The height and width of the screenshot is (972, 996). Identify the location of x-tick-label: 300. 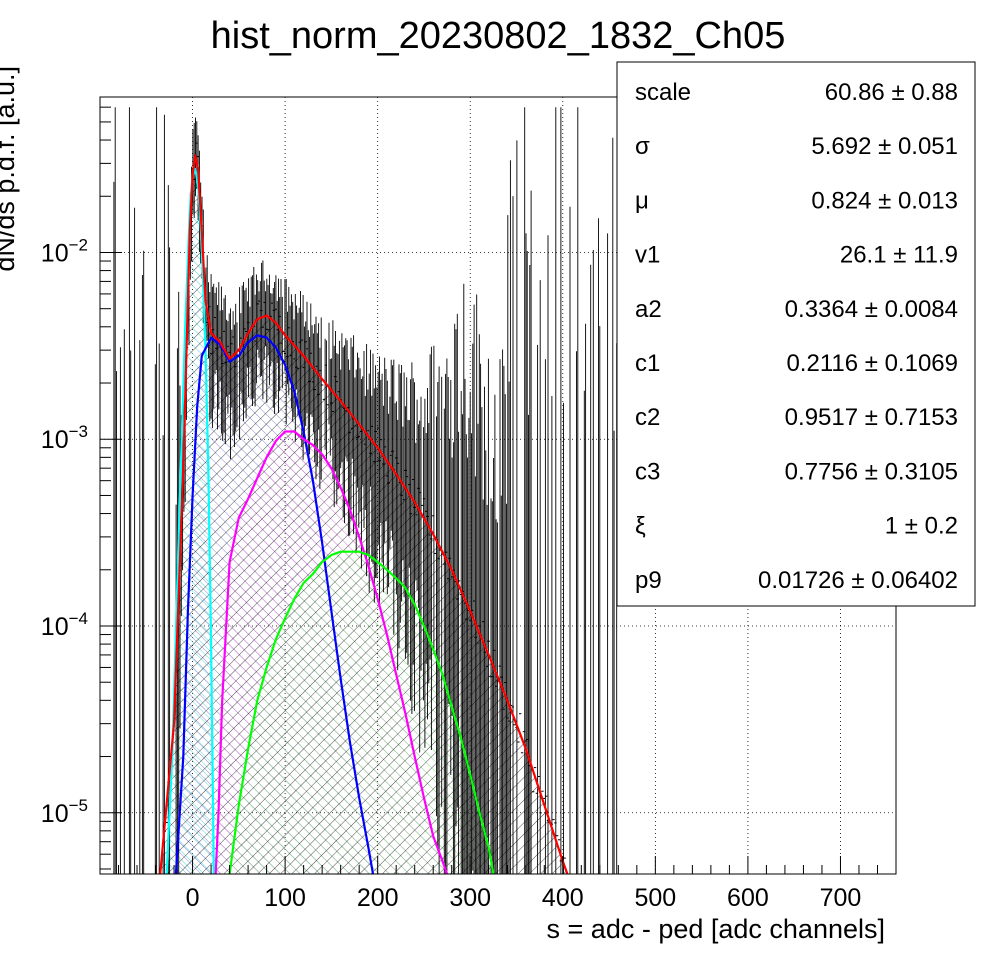
(470, 898).